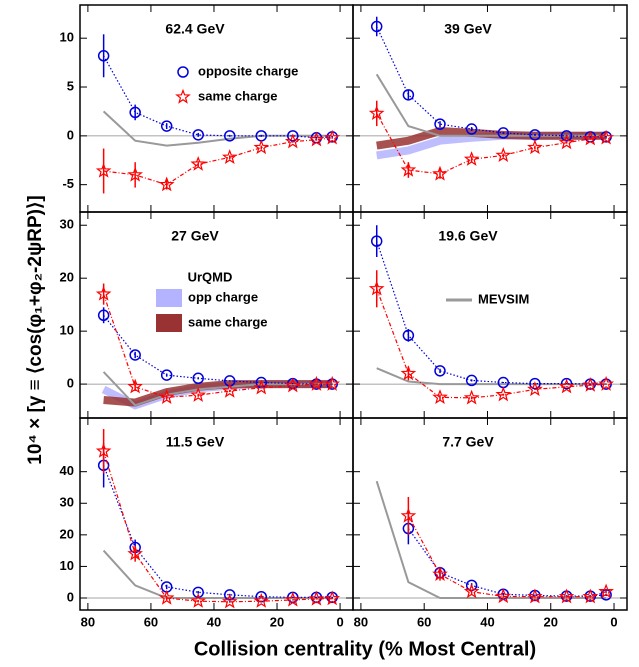  I want to click on panel-title: 39 GeV, so click(468, 29).